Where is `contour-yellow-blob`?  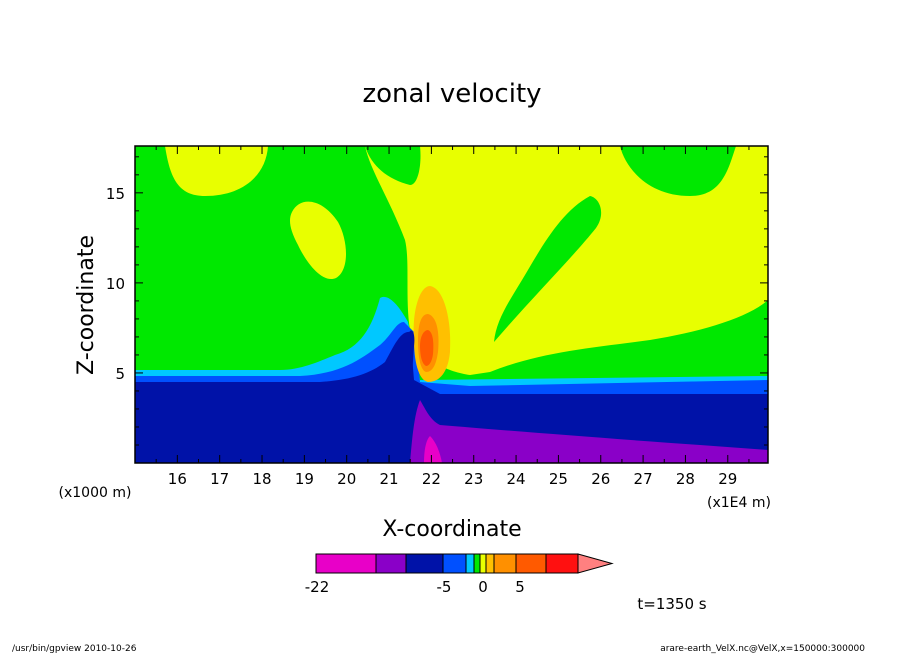 contour-yellow-blob is located at coordinates (318, 240).